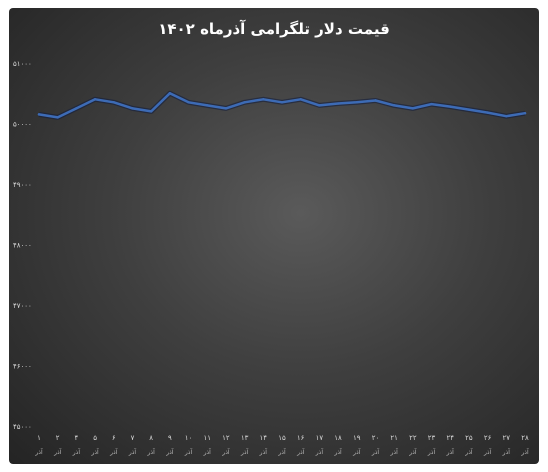 The image size is (548, 472). I want to click on x-tick-label: ۹, so click(170, 438).